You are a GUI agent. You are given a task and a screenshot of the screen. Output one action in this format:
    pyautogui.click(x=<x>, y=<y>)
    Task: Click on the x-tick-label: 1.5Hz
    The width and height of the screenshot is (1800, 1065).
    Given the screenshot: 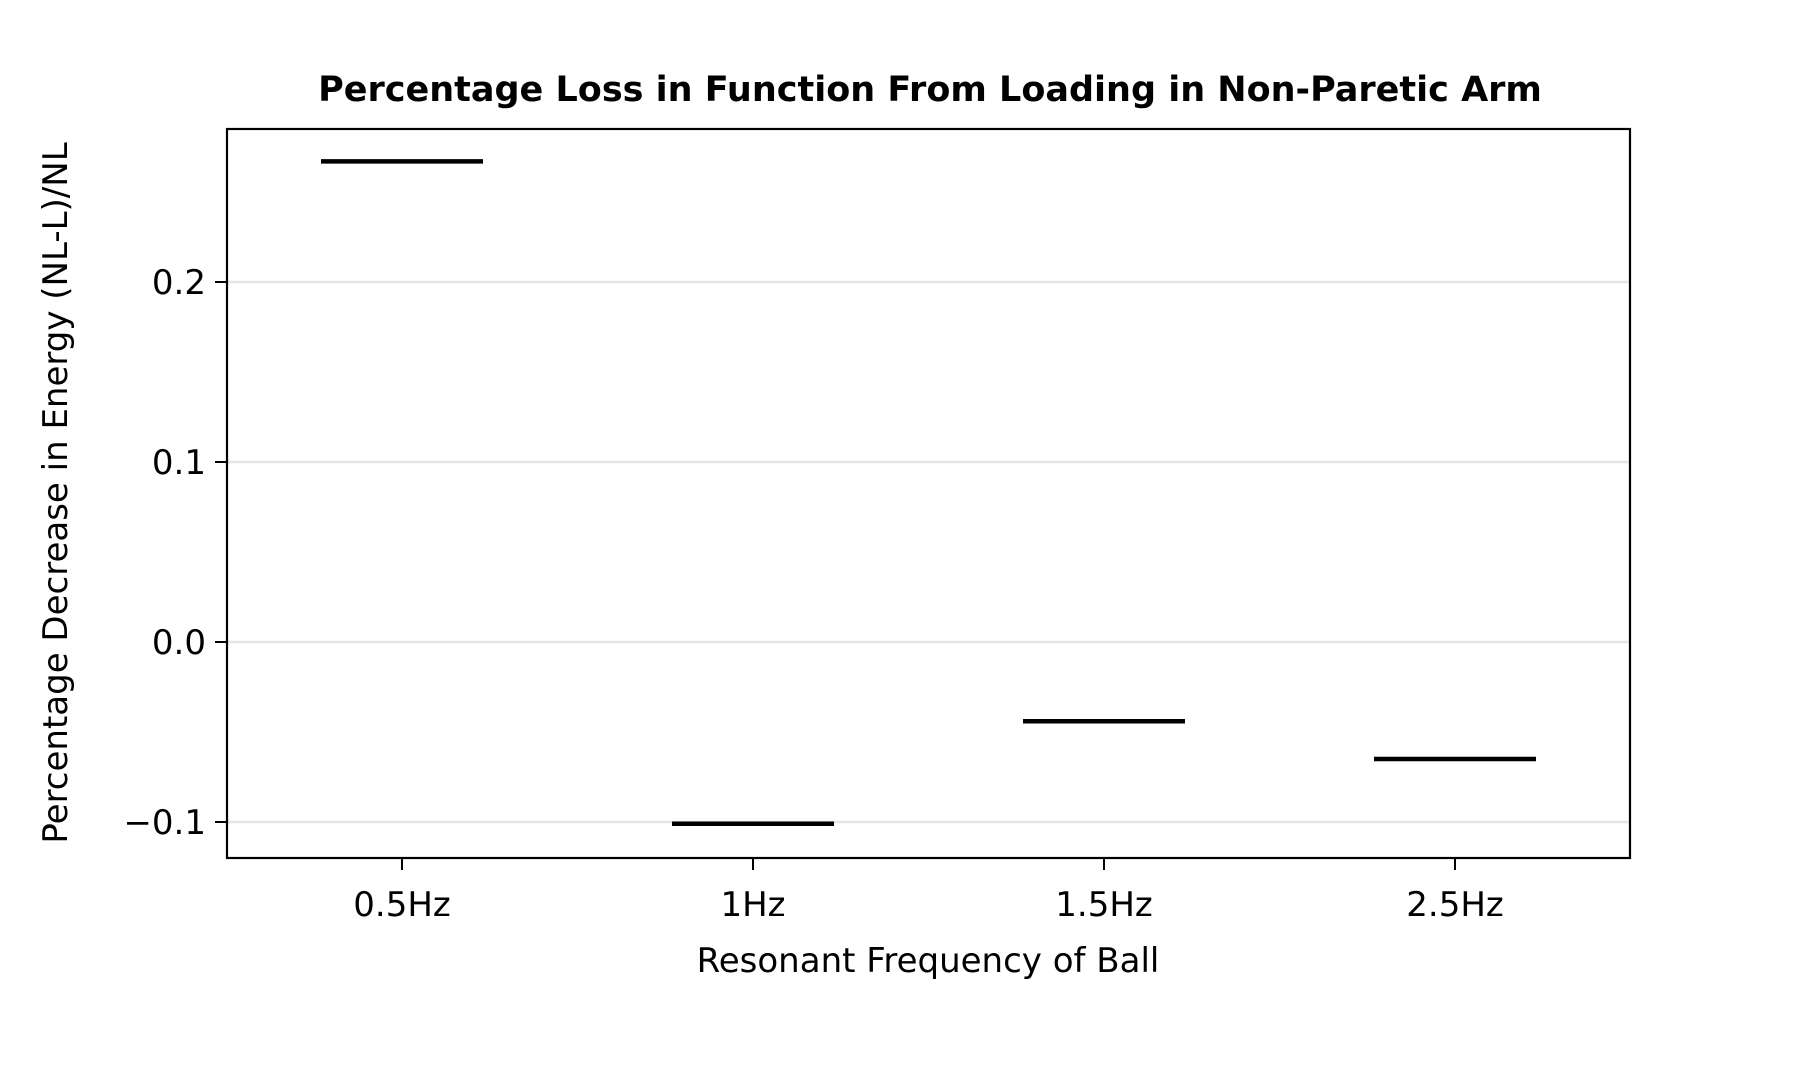 What is the action you would take?
    pyautogui.click(x=1103, y=905)
    